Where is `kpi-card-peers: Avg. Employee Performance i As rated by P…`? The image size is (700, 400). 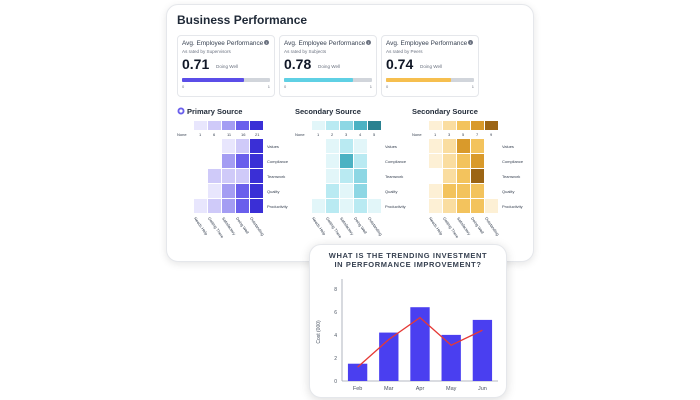 kpi-card-peers: Avg. Employee Performance i As rated by P… is located at coordinates (430, 66).